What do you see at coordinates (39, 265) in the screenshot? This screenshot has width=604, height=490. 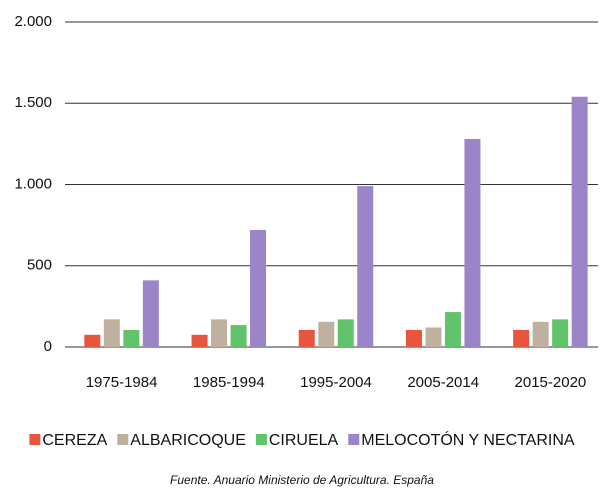 I see `y-tick-label: 500` at bounding box center [39, 265].